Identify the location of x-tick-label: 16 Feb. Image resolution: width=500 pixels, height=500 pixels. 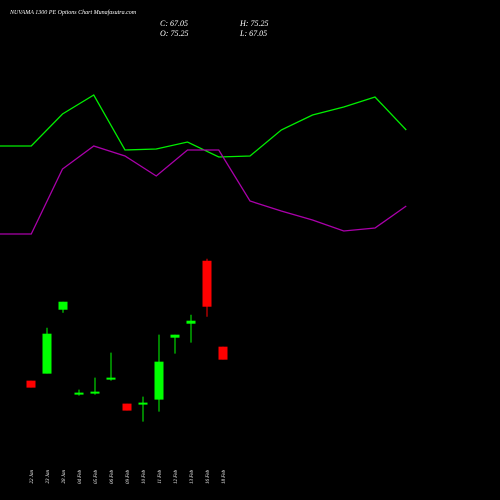
(208, 477).